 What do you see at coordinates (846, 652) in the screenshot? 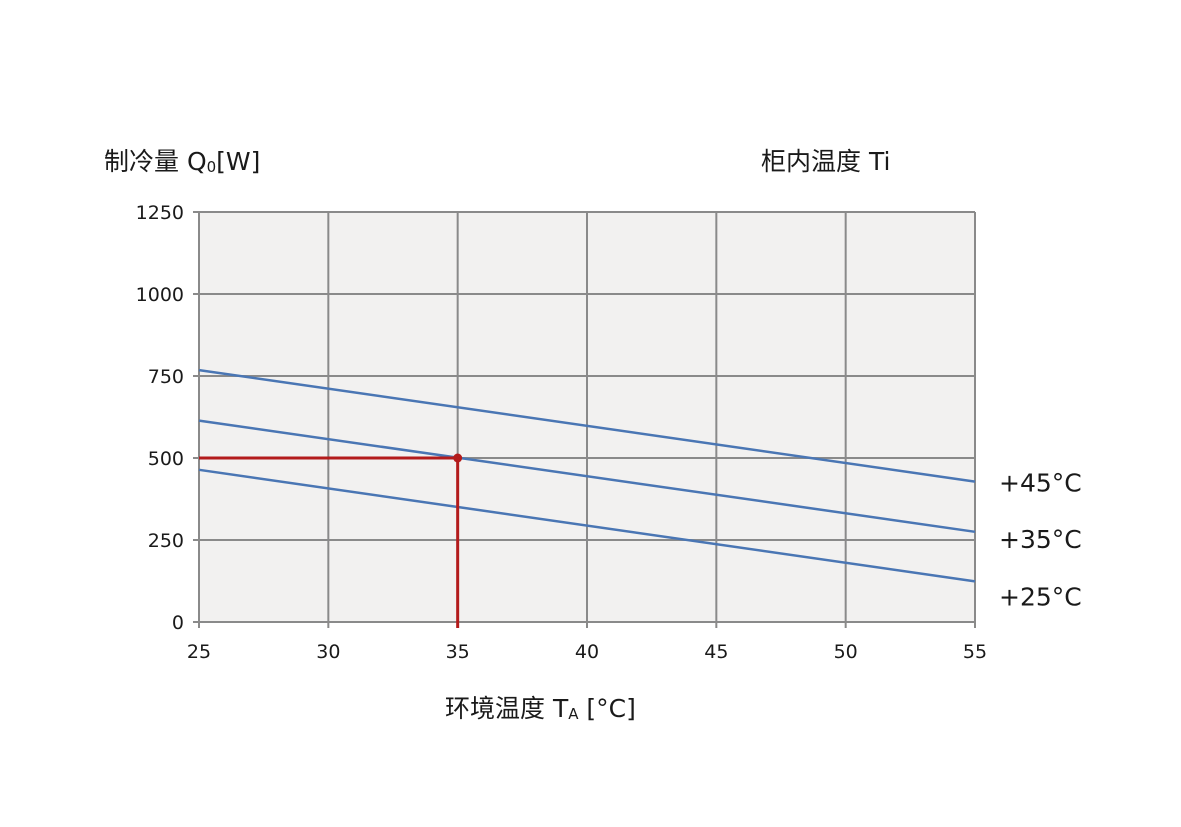
I see `x-tick-label: 50` at bounding box center [846, 652].